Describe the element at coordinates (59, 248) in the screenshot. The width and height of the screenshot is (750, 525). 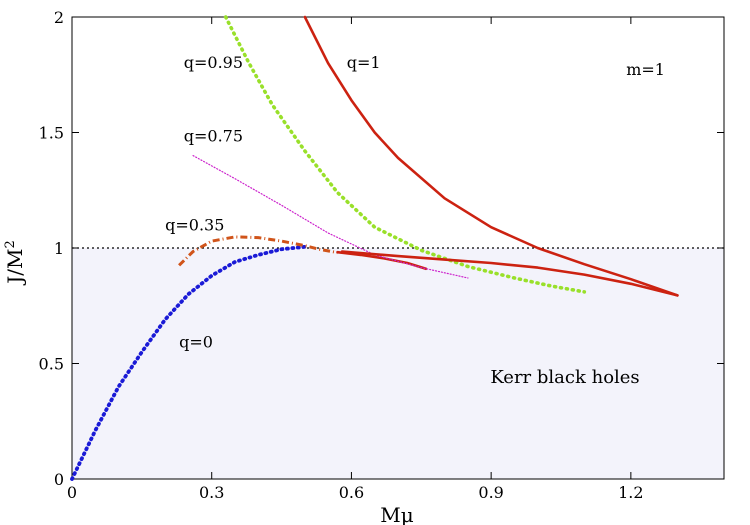
I see `y-tick-label: 1` at that location.